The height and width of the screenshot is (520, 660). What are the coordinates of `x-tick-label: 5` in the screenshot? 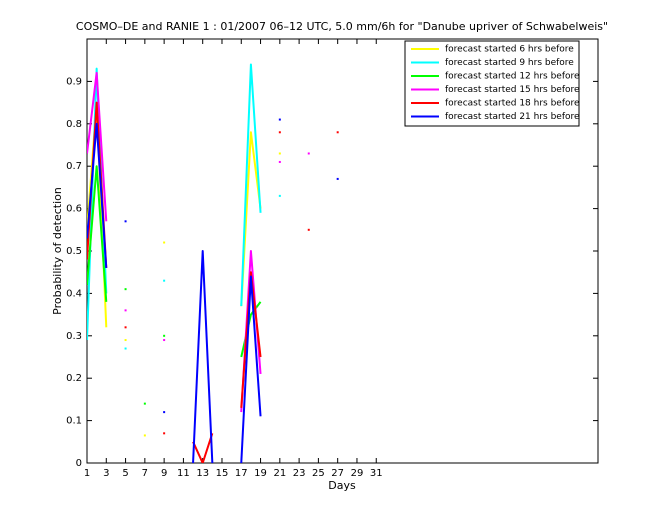 It's located at (125, 473).